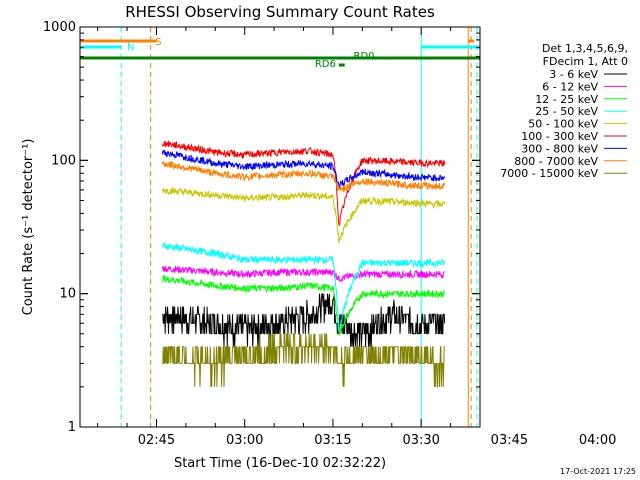 Image resolution: width=640 pixels, height=480 pixels. I want to click on footer-timestamp: 17-Oct-2021 17:25, so click(598, 471).